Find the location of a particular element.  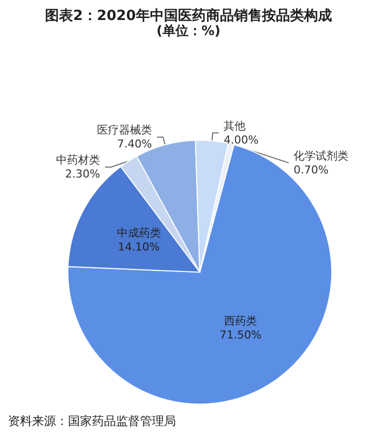

slice-label: 医疗器械类 is located at coordinates (124, 130).